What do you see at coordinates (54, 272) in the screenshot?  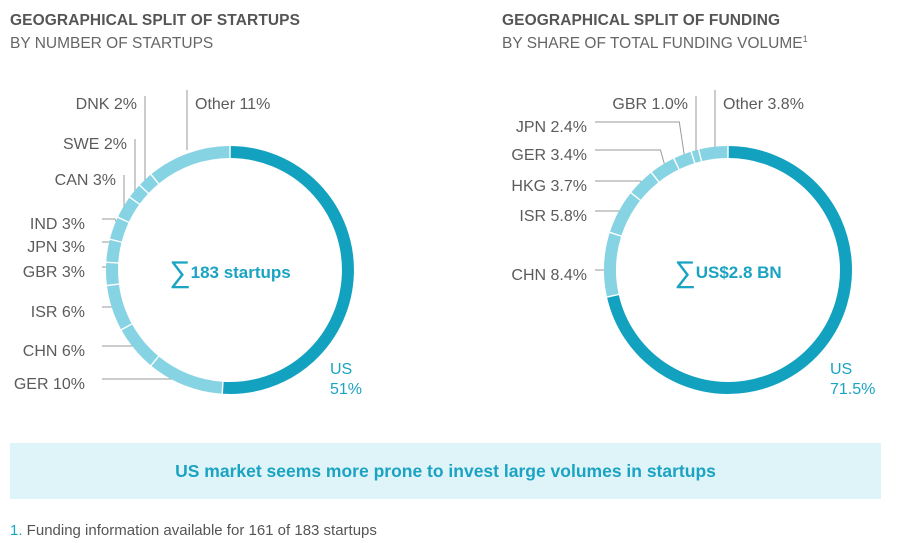 I see `slice-label-gbr: GBR 3%` at bounding box center [54, 272].